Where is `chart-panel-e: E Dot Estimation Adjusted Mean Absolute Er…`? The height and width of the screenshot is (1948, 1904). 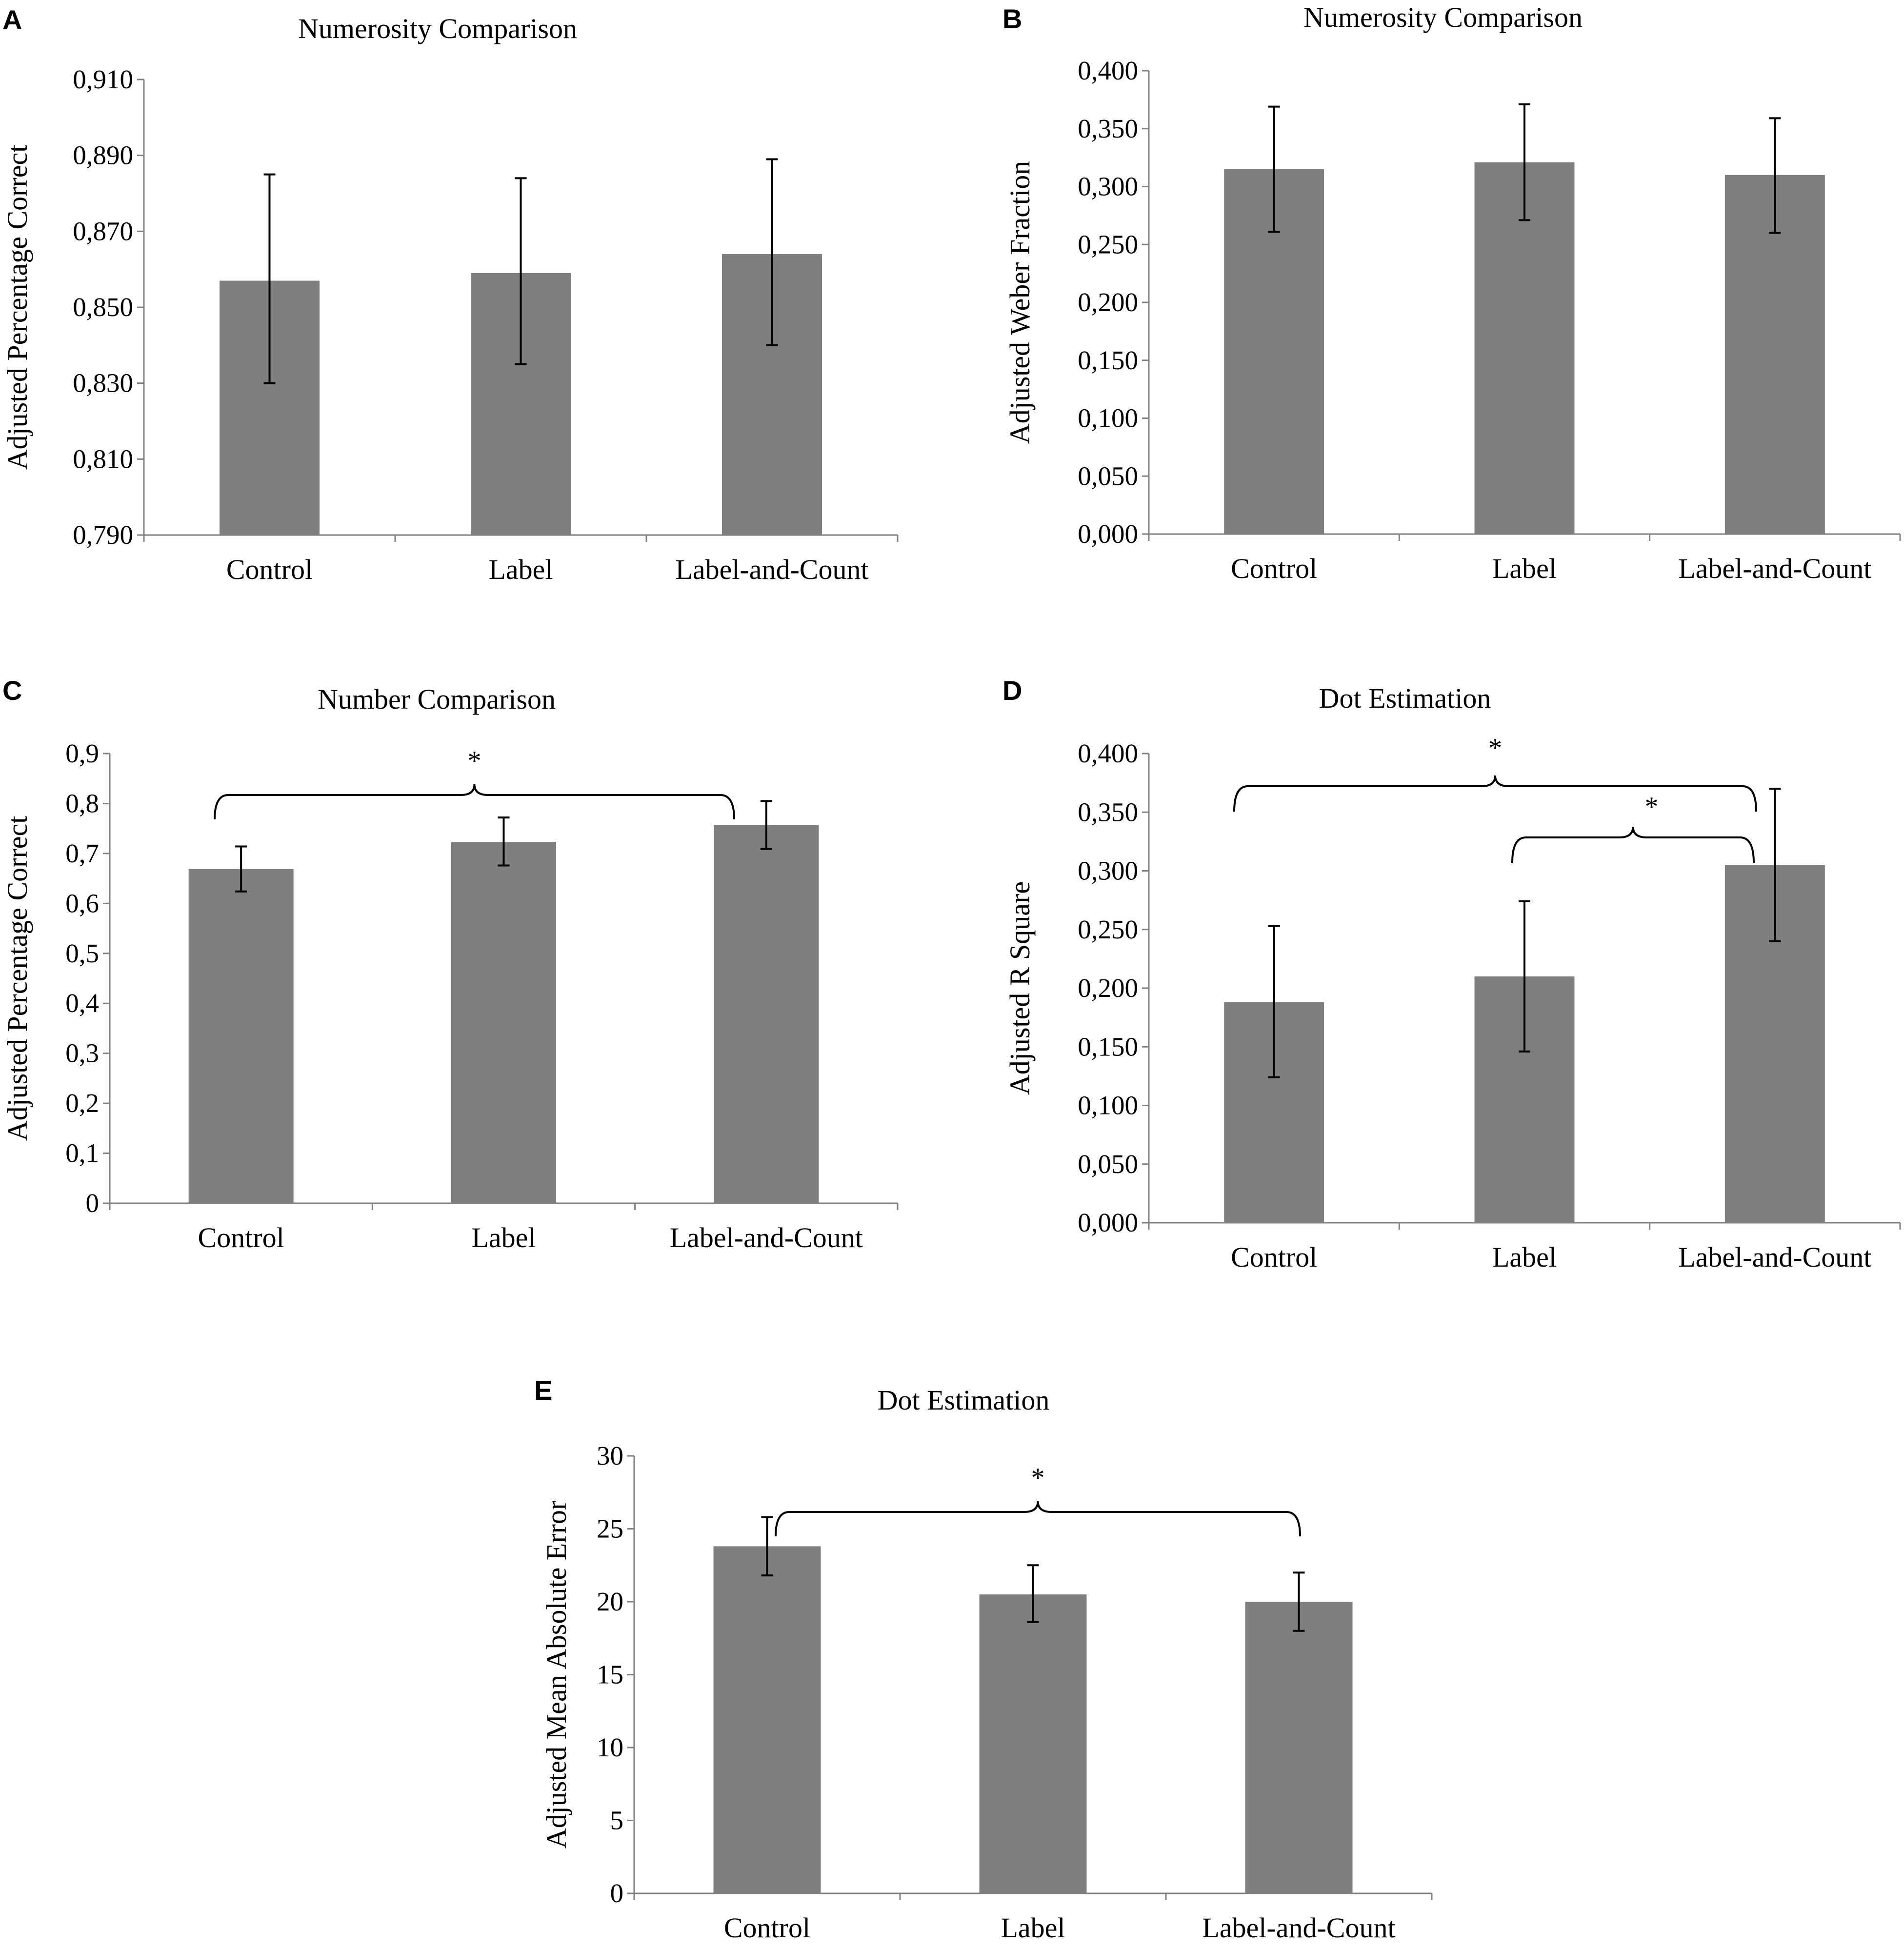
chart-panel-e: E Dot Estimation Adjusted Mean Absolute Er… is located at coordinates (984, 1659).